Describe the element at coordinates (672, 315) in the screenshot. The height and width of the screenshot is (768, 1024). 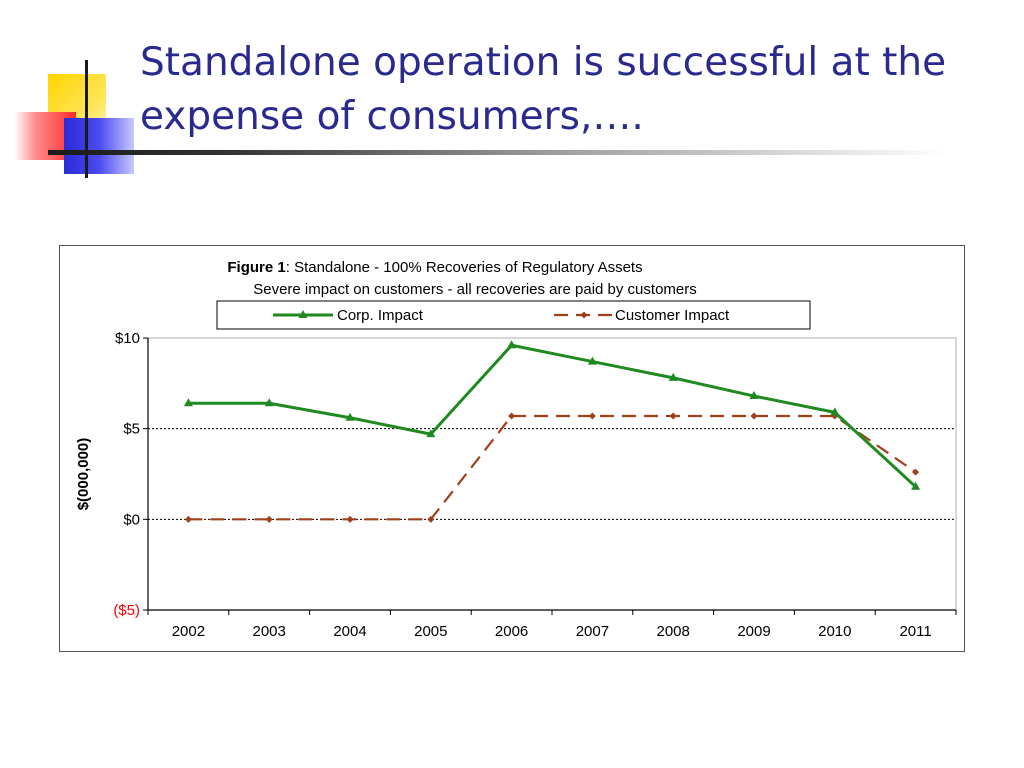
I see `legend-label: Customer Impact` at that location.